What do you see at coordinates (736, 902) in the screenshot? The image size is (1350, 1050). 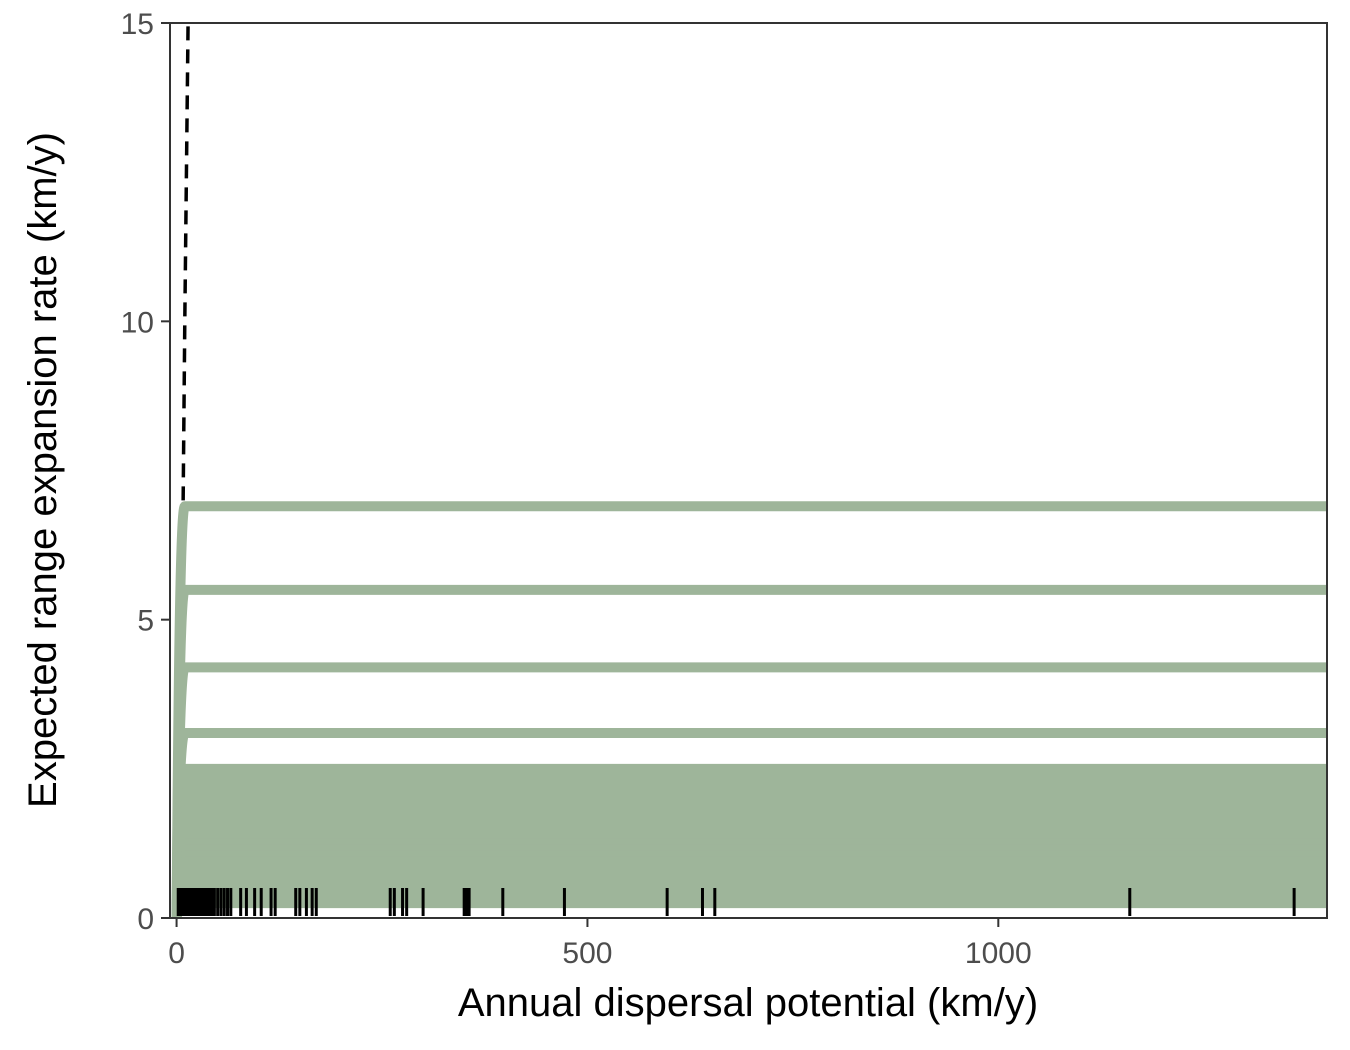 I see `rug-marks` at bounding box center [736, 902].